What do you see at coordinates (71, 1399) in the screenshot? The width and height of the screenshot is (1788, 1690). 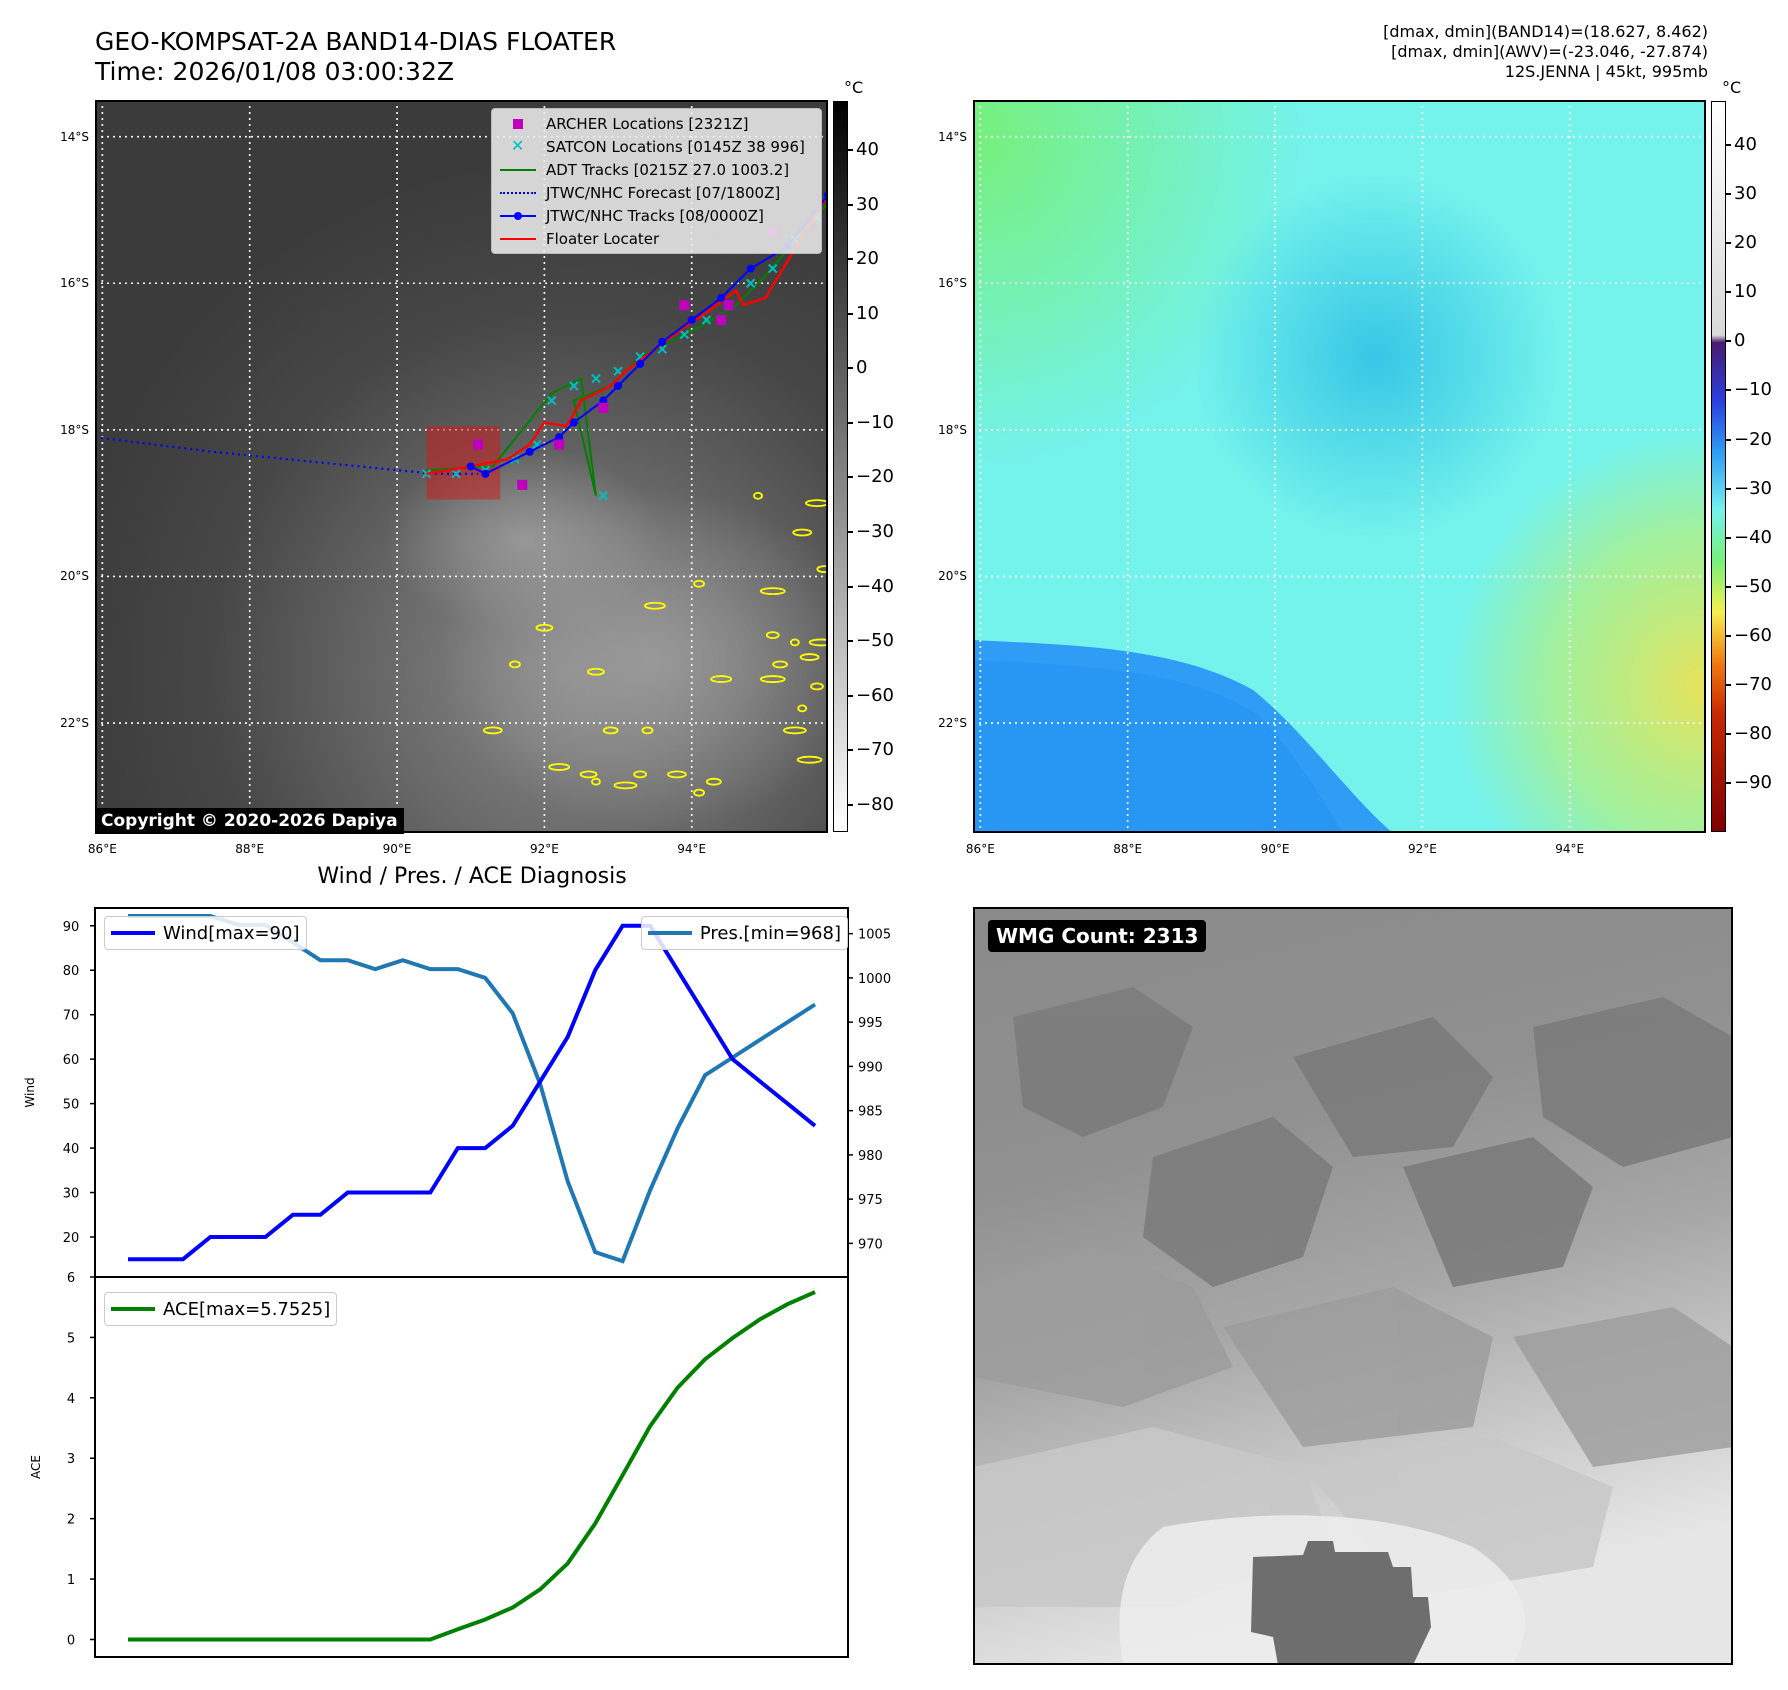 I see `ace-ytick-label: 4` at bounding box center [71, 1399].